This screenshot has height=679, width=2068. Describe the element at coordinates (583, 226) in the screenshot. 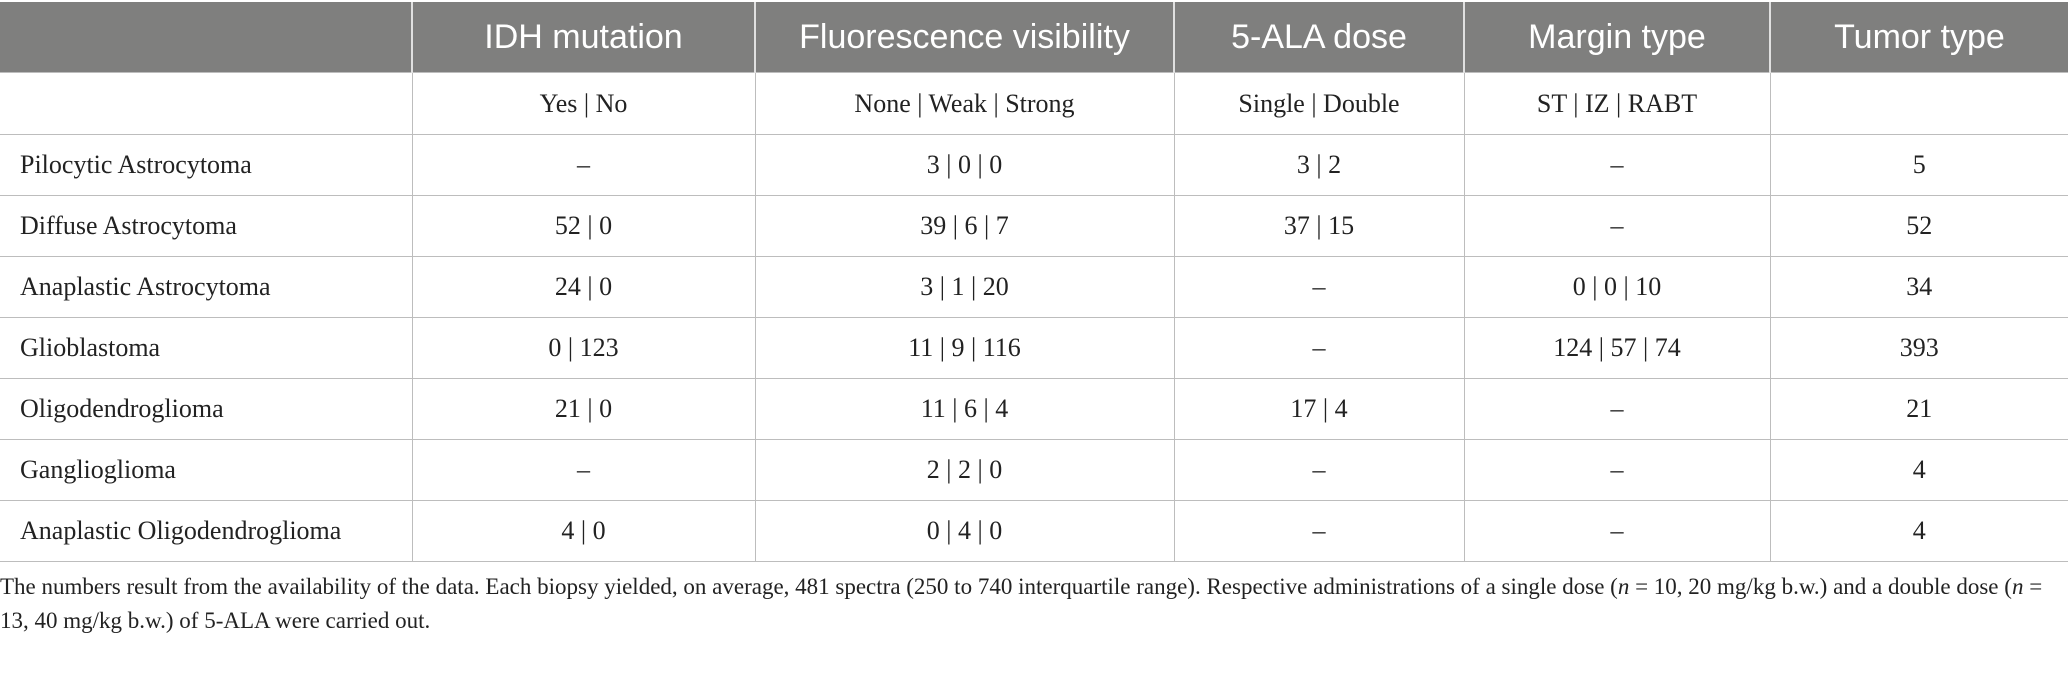

I see `table-cell-idh: 52 | 0` at that location.